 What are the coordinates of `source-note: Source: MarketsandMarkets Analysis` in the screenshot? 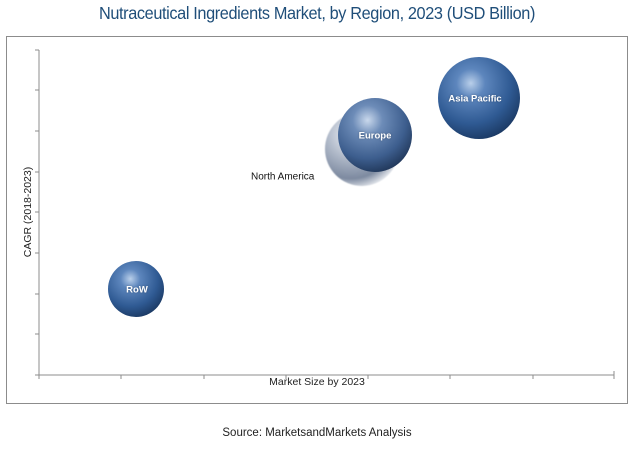 It's located at (317, 433).